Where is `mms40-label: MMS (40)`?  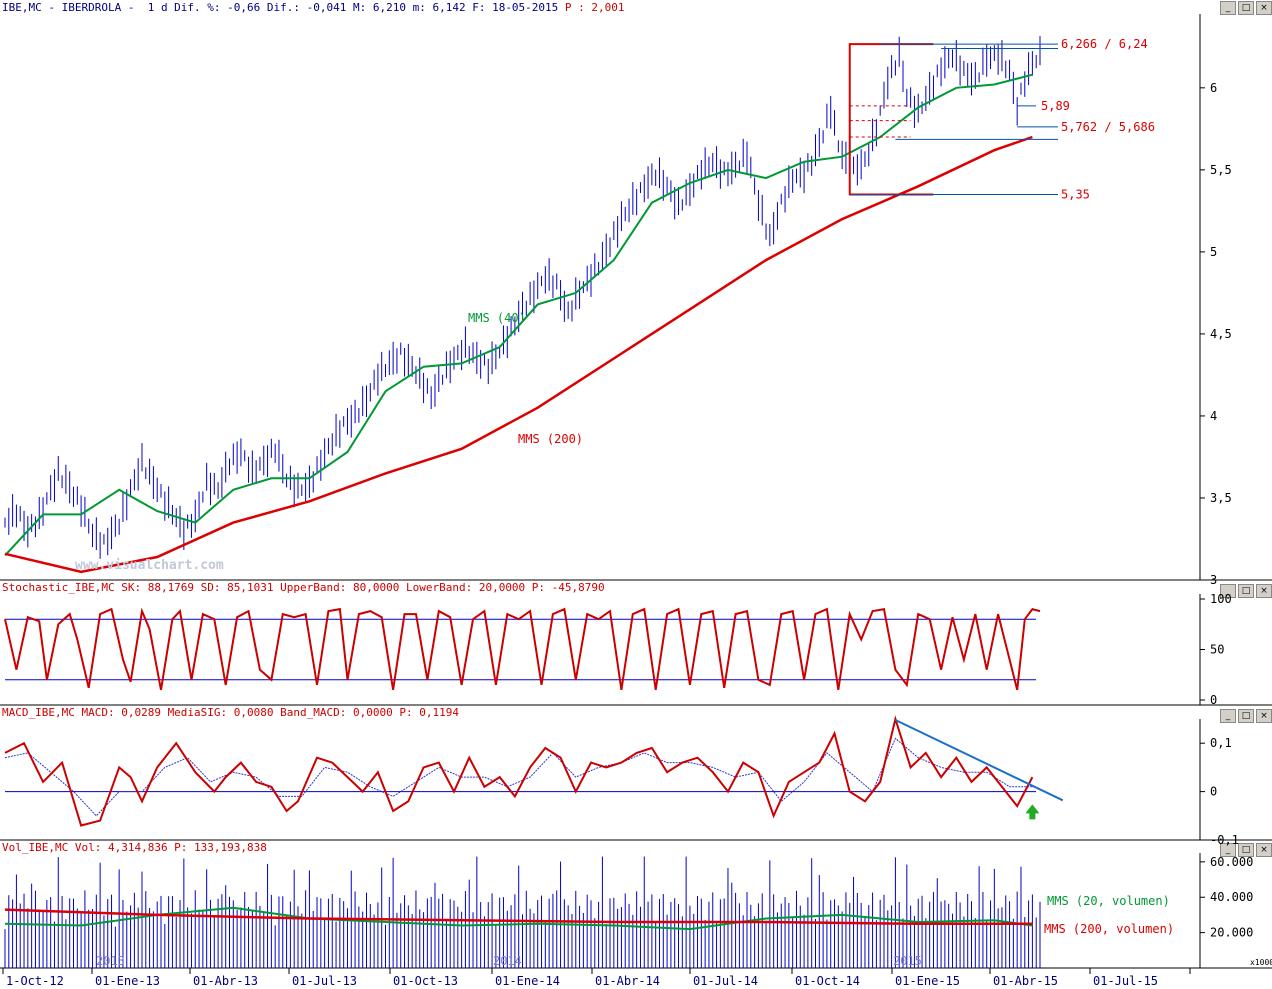
mms40-label: MMS (40) is located at coordinates (497, 318).